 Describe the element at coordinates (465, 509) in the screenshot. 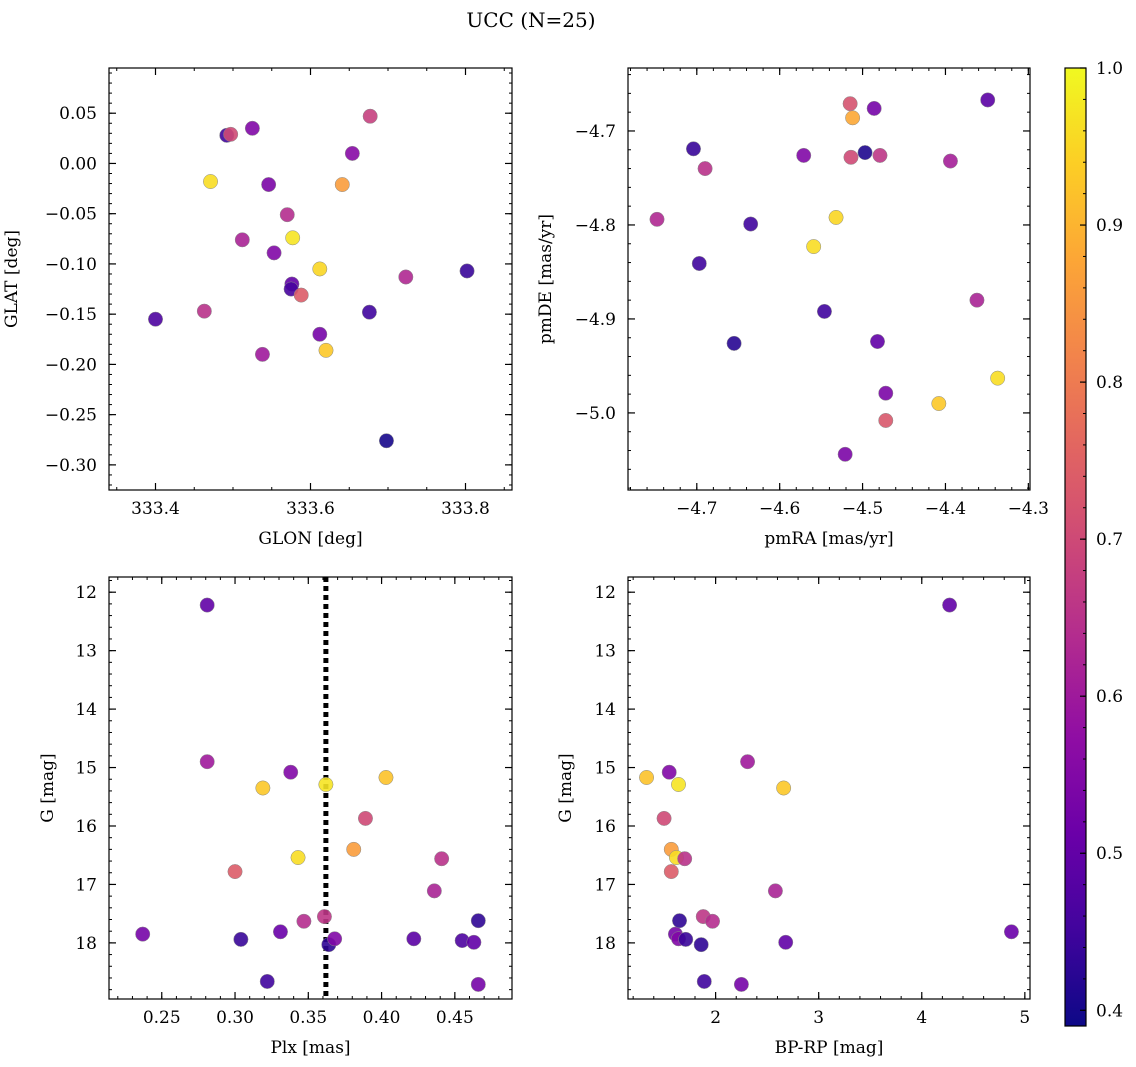

I see `x-tick-label: 333.8` at that location.